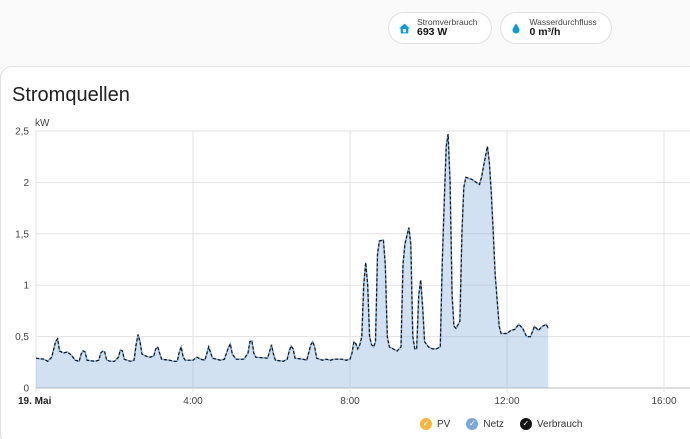 The image size is (690, 439). I want to click on legend-label: Verbrauch, so click(559, 424).